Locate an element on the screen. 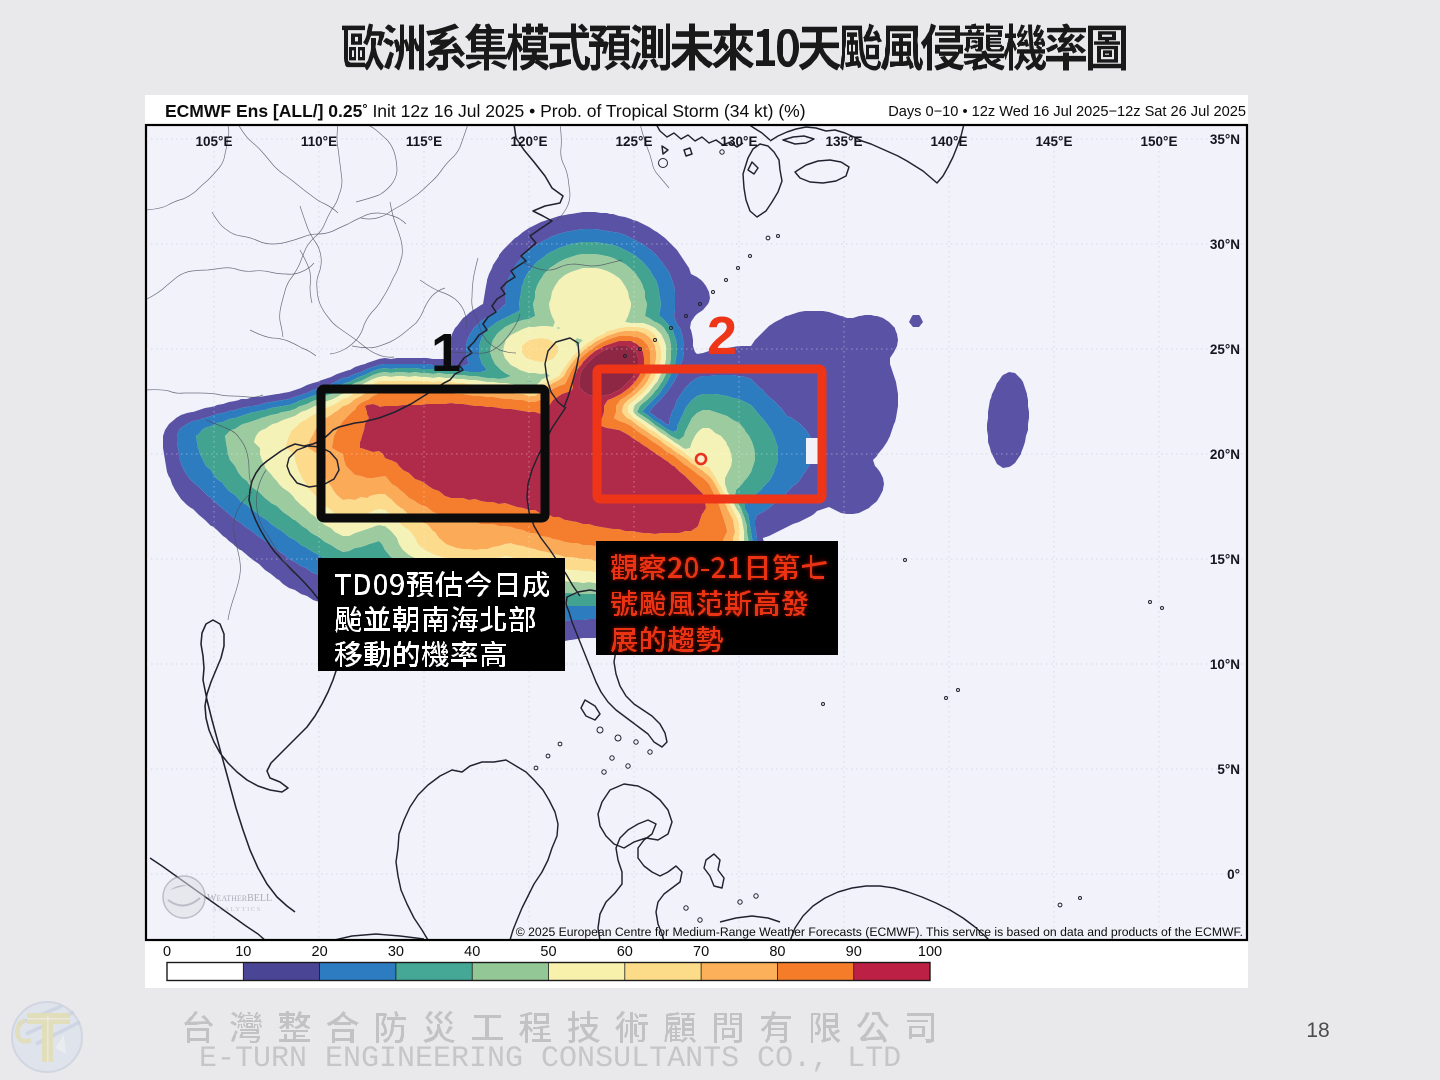  svg-text: 35°N is located at coordinates (1225, 139).